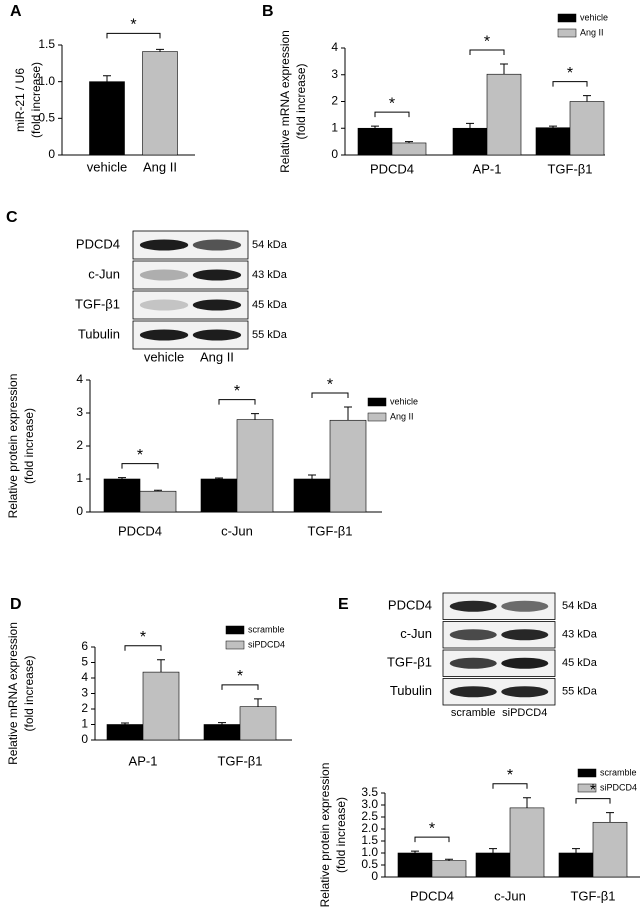  What do you see at coordinates (164, 356) in the screenshot?
I see `blot-lane-label: vehicle` at bounding box center [164, 356].